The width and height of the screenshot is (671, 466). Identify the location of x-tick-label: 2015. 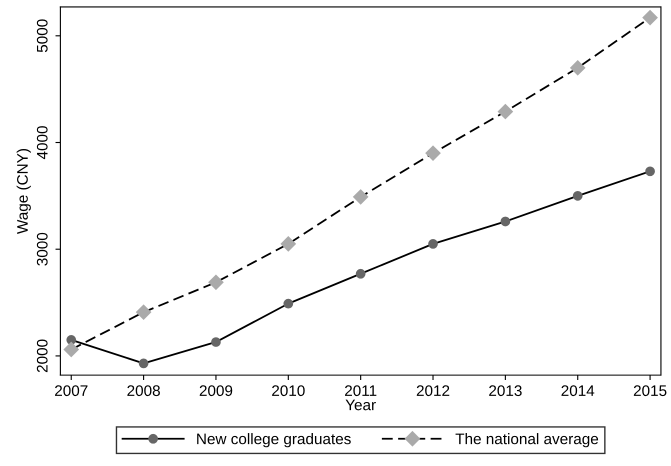
(650, 390).